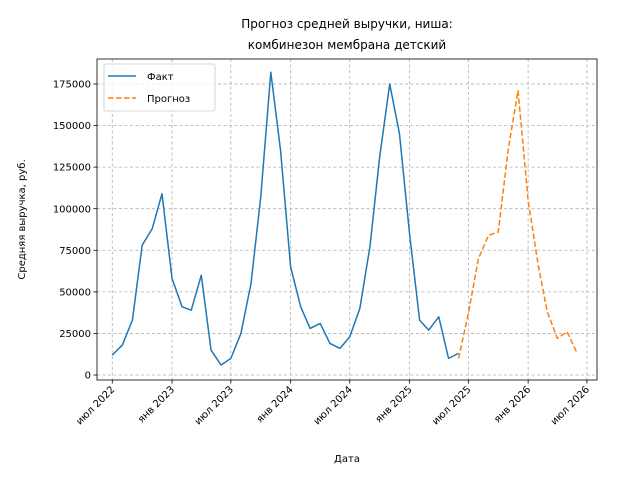  I want to click on legend: Факт Прогноз, so click(159, 87).